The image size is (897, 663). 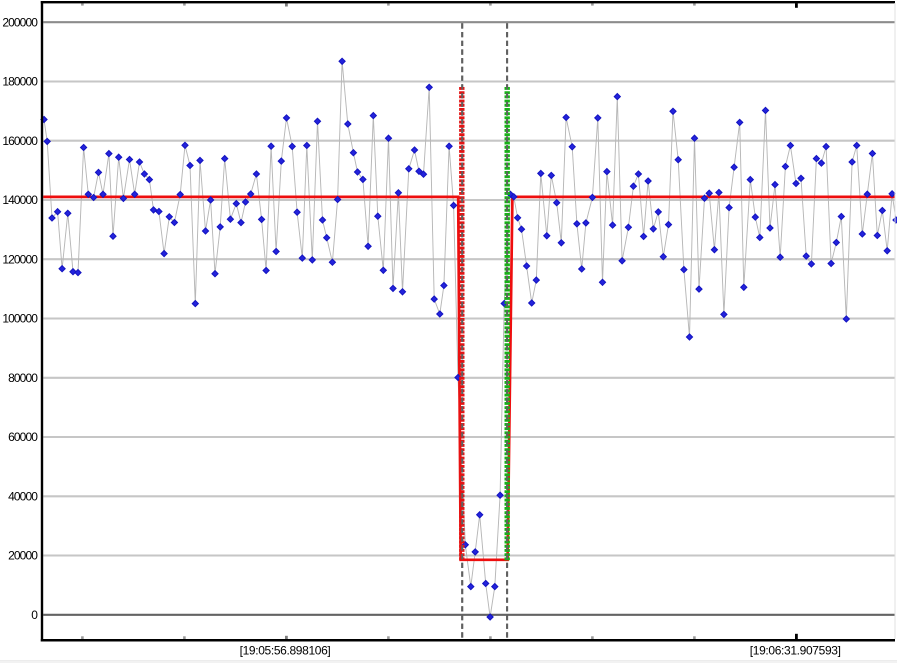 What do you see at coordinates (795, 651) in the screenshot?
I see `svg-text: [19:06:31.907593]` at bounding box center [795, 651].